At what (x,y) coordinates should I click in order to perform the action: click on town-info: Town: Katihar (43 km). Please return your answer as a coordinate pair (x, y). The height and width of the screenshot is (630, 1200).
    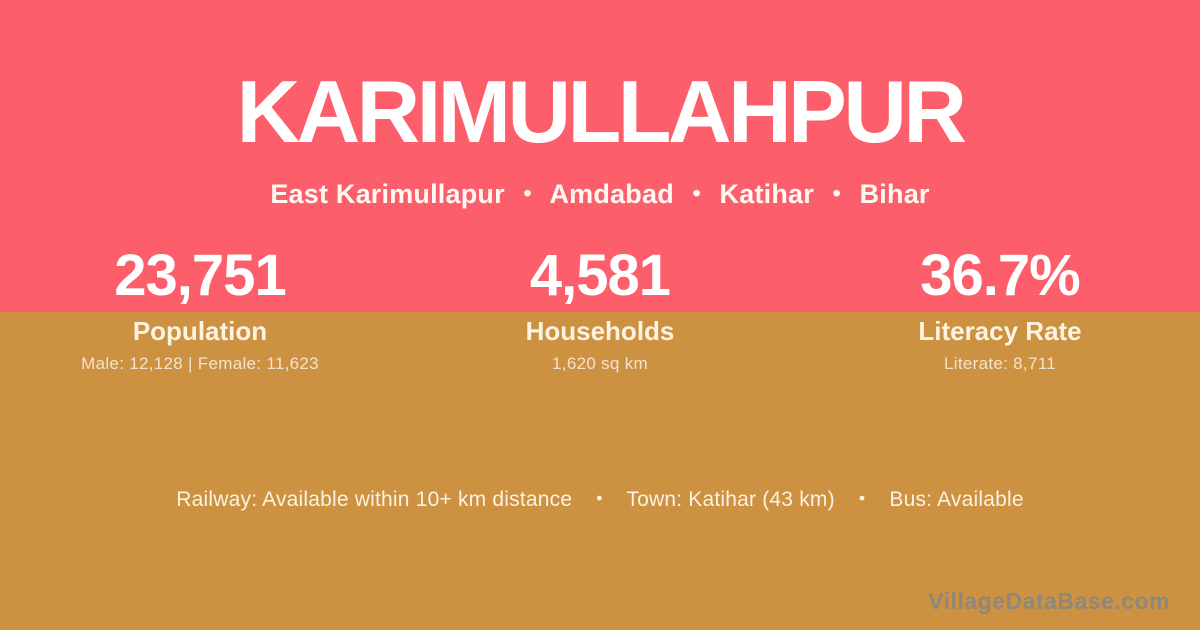
    Looking at the image, I should click on (730, 499).